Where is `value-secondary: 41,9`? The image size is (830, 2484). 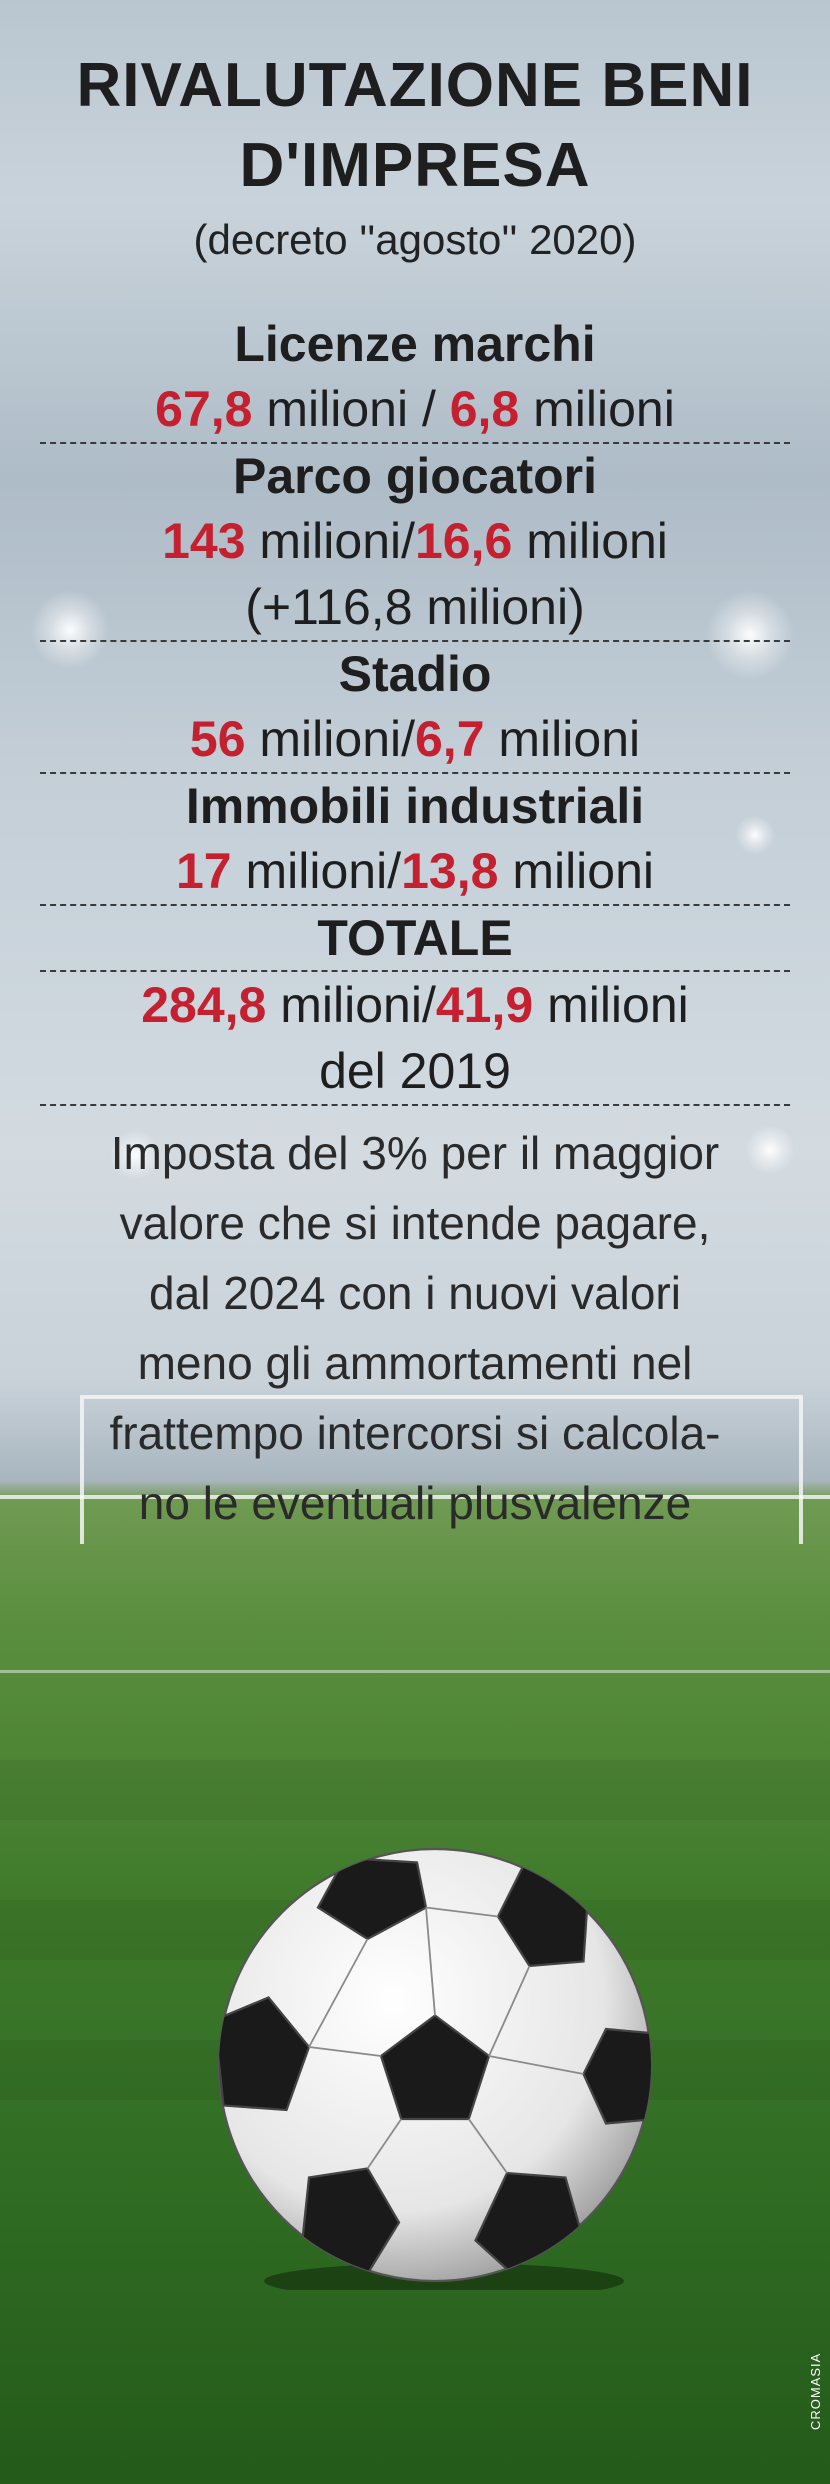 value-secondary: 41,9 is located at coordinates (484, 1005).